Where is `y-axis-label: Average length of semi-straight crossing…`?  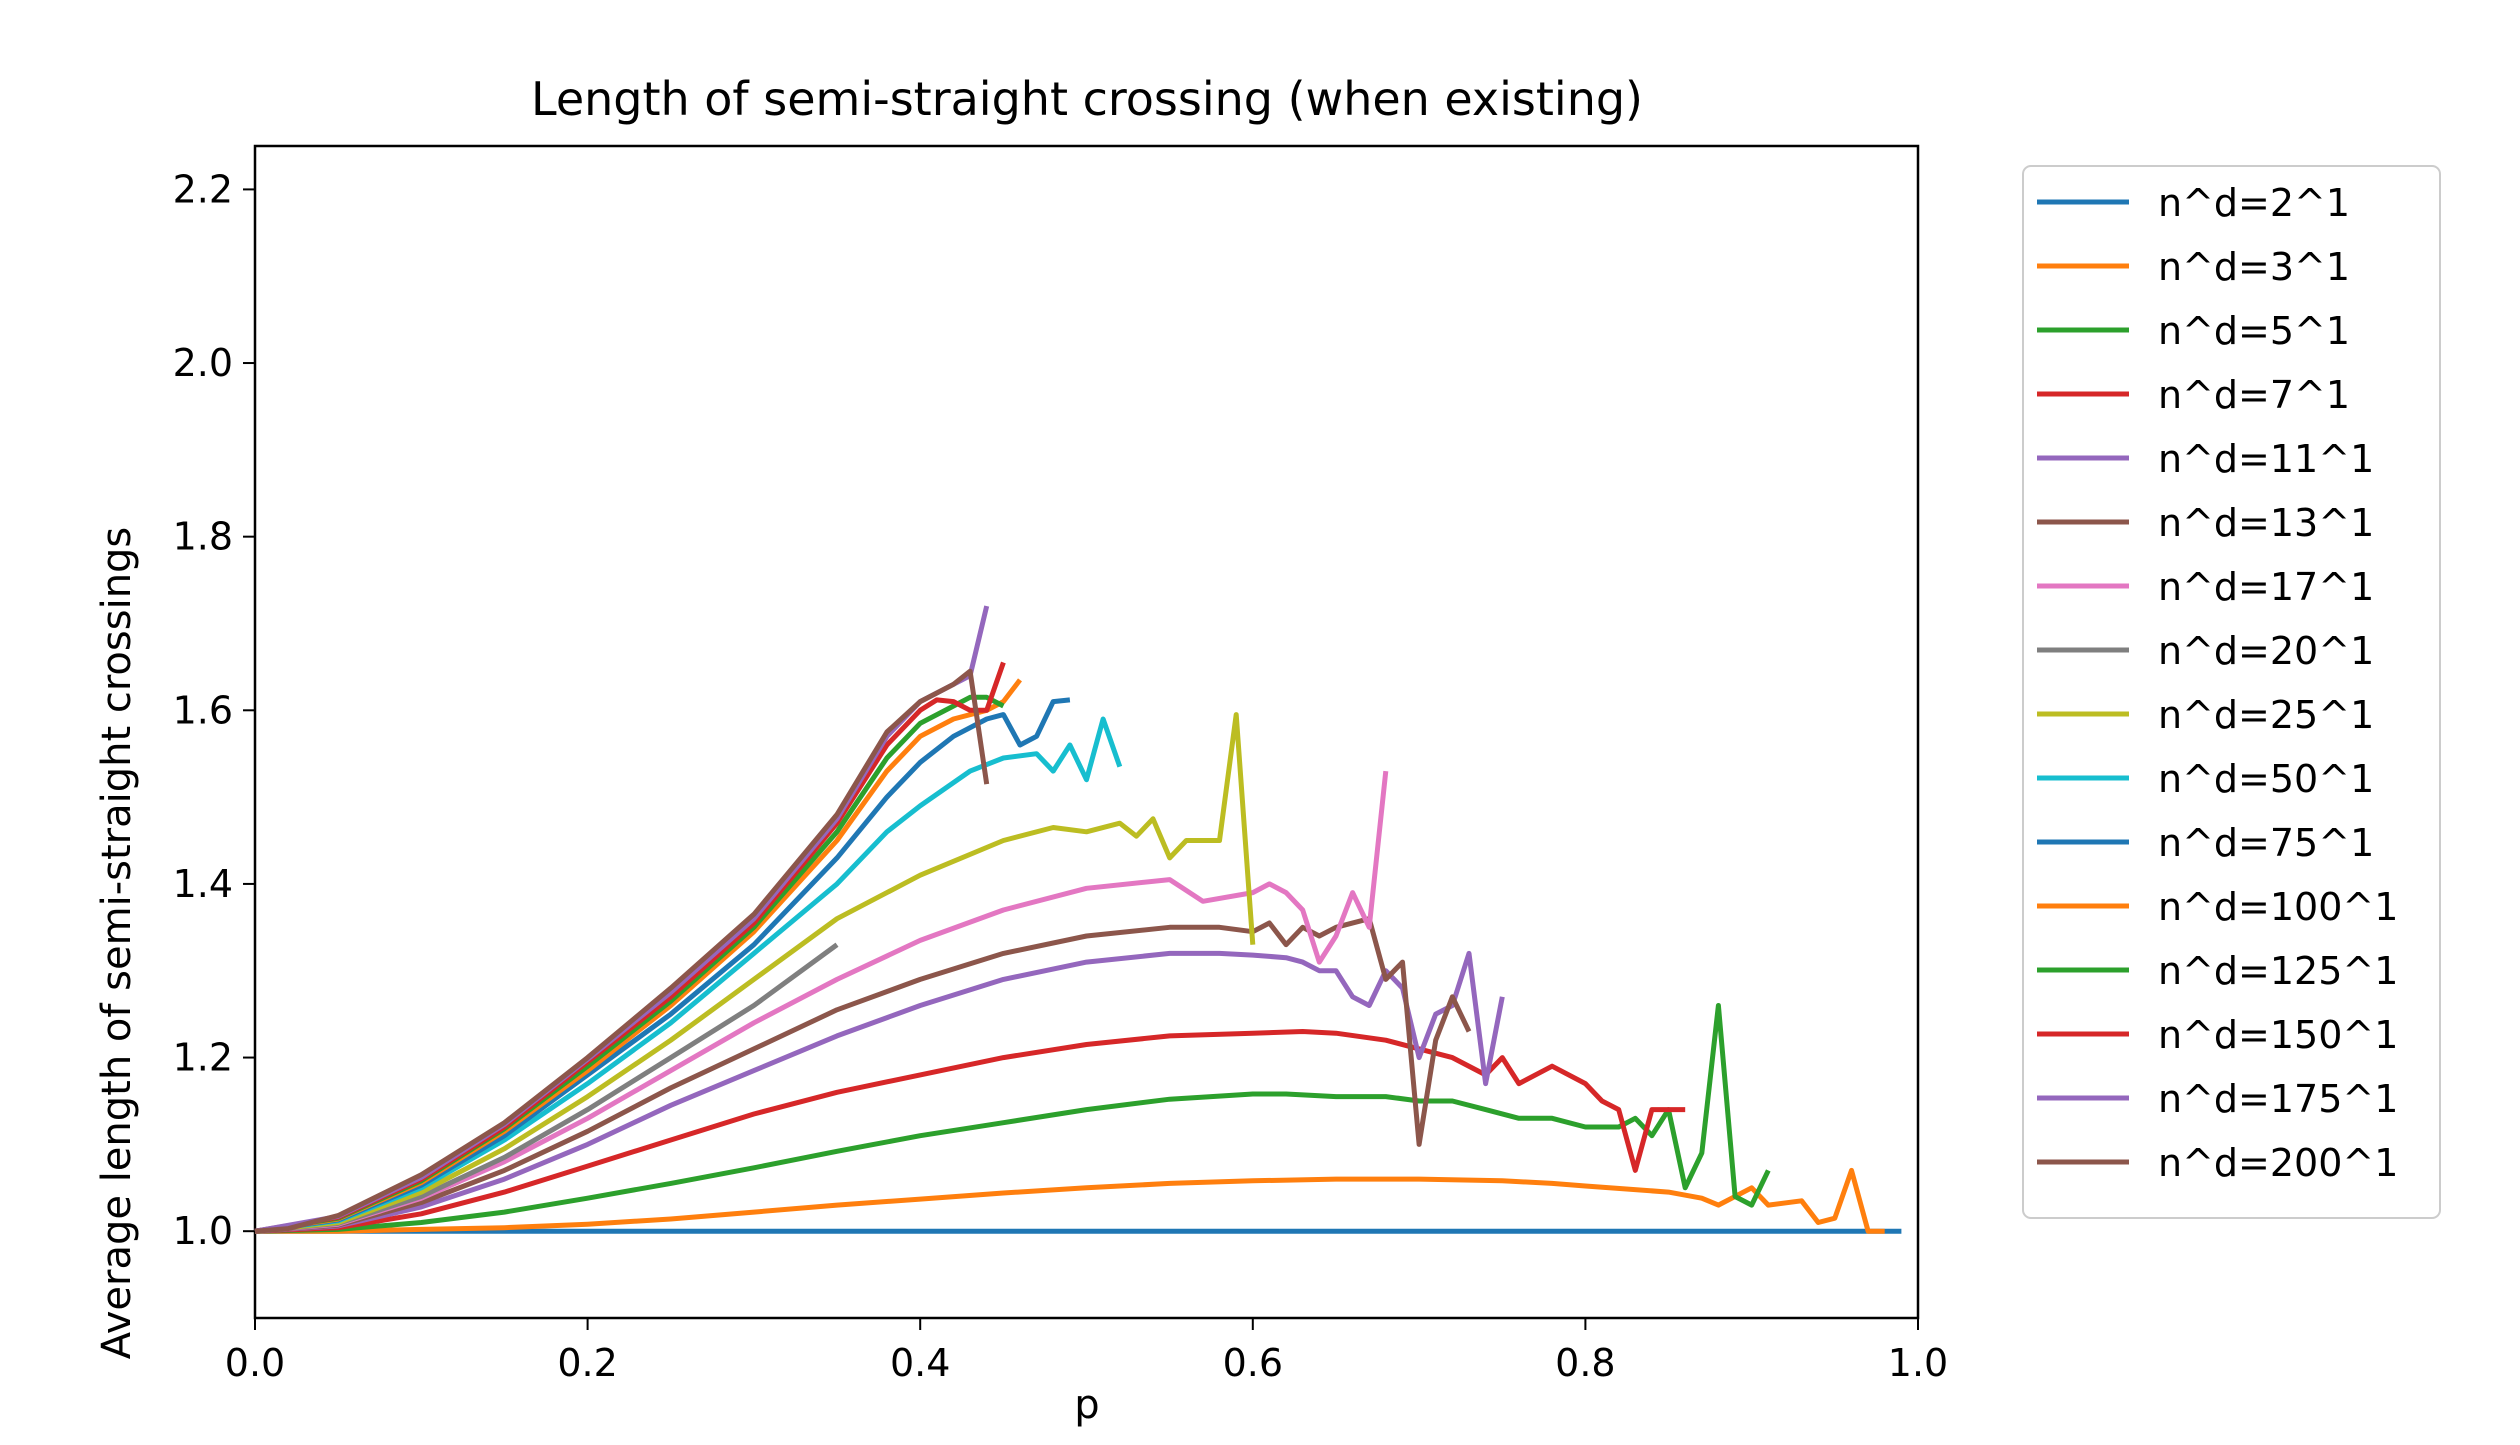
y-axis-label: Average length of semi-straight crossing… is located at coordinates (117, 943).